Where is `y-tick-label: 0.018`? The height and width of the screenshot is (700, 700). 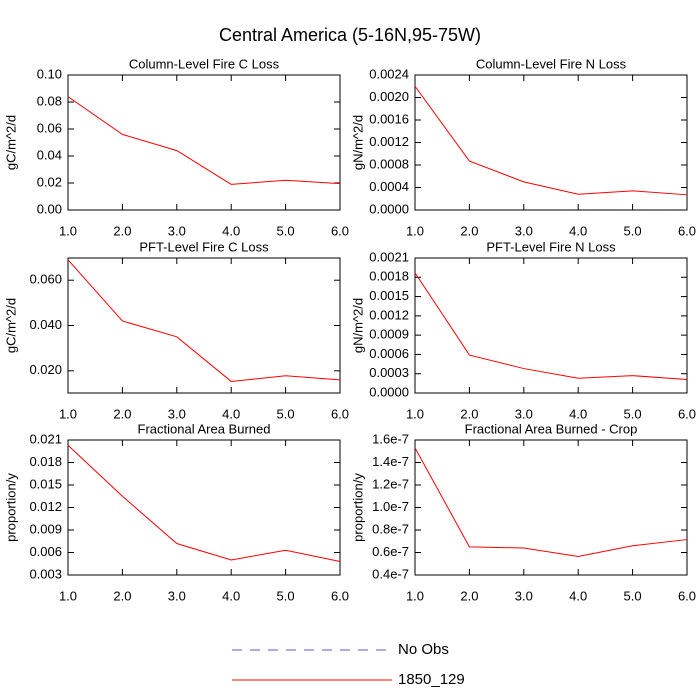
y-tick-label: 0.018 is located at coordinates (45, 461).